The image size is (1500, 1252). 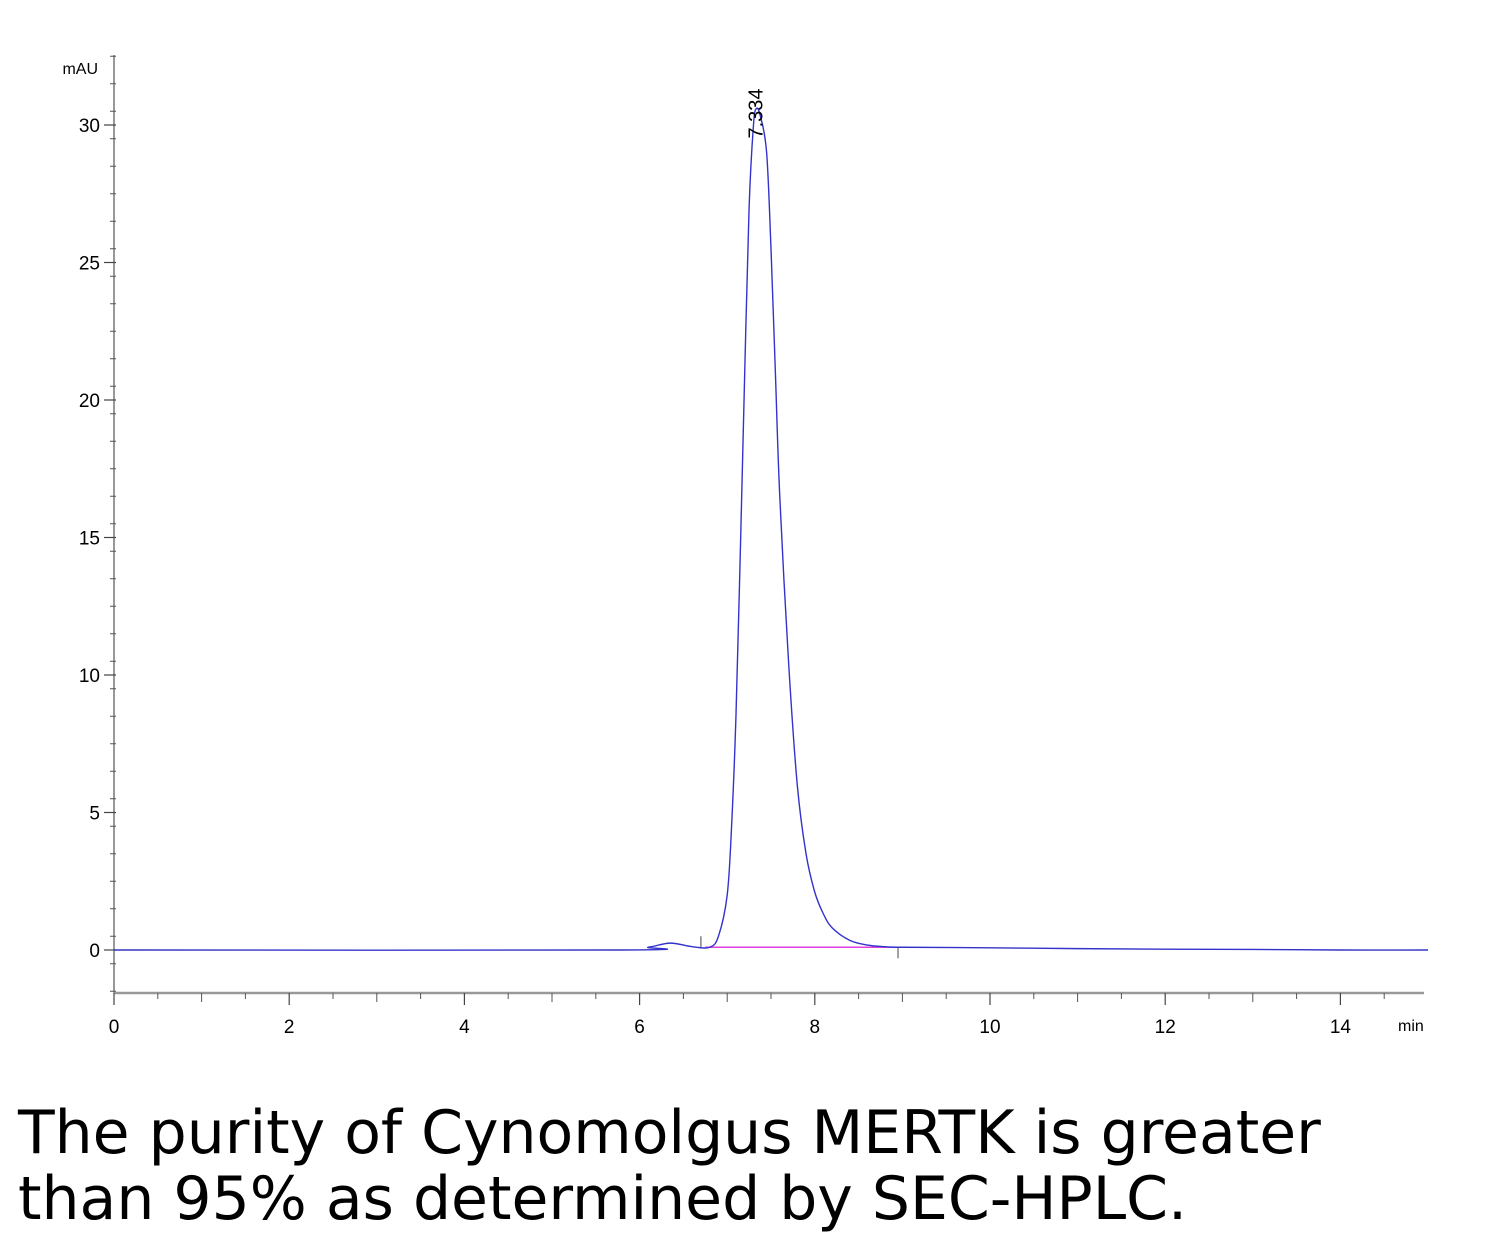 I want to click on y-tick-label: 0, so click(x=94, y=951).